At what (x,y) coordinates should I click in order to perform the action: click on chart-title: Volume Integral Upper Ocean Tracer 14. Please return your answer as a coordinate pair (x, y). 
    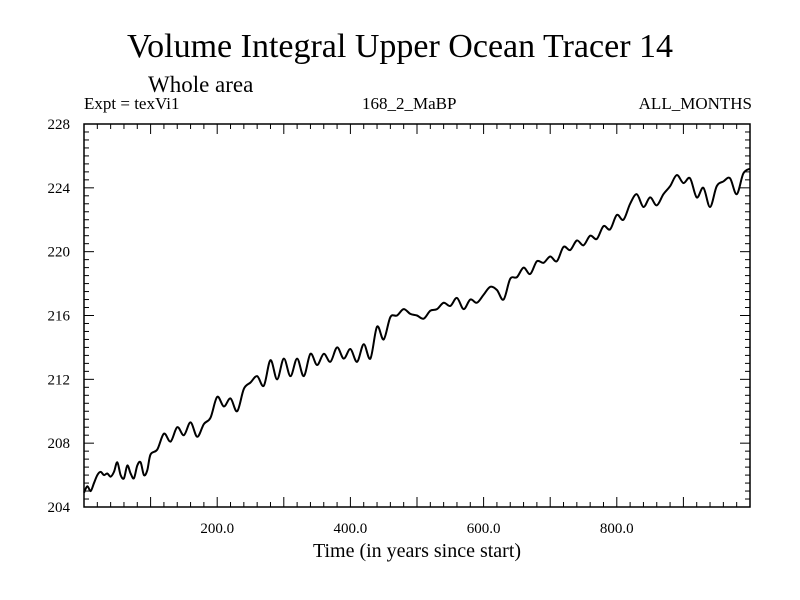
    Looking at the image, I should click on (400, 46).